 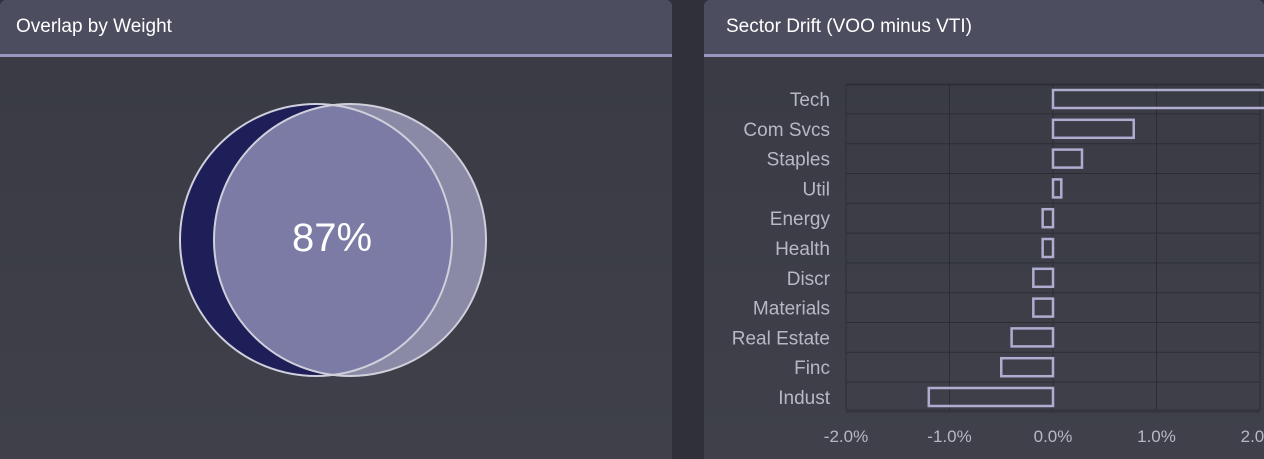 I want to click on category-label: Com Svcs, so click(x=786, y=130).